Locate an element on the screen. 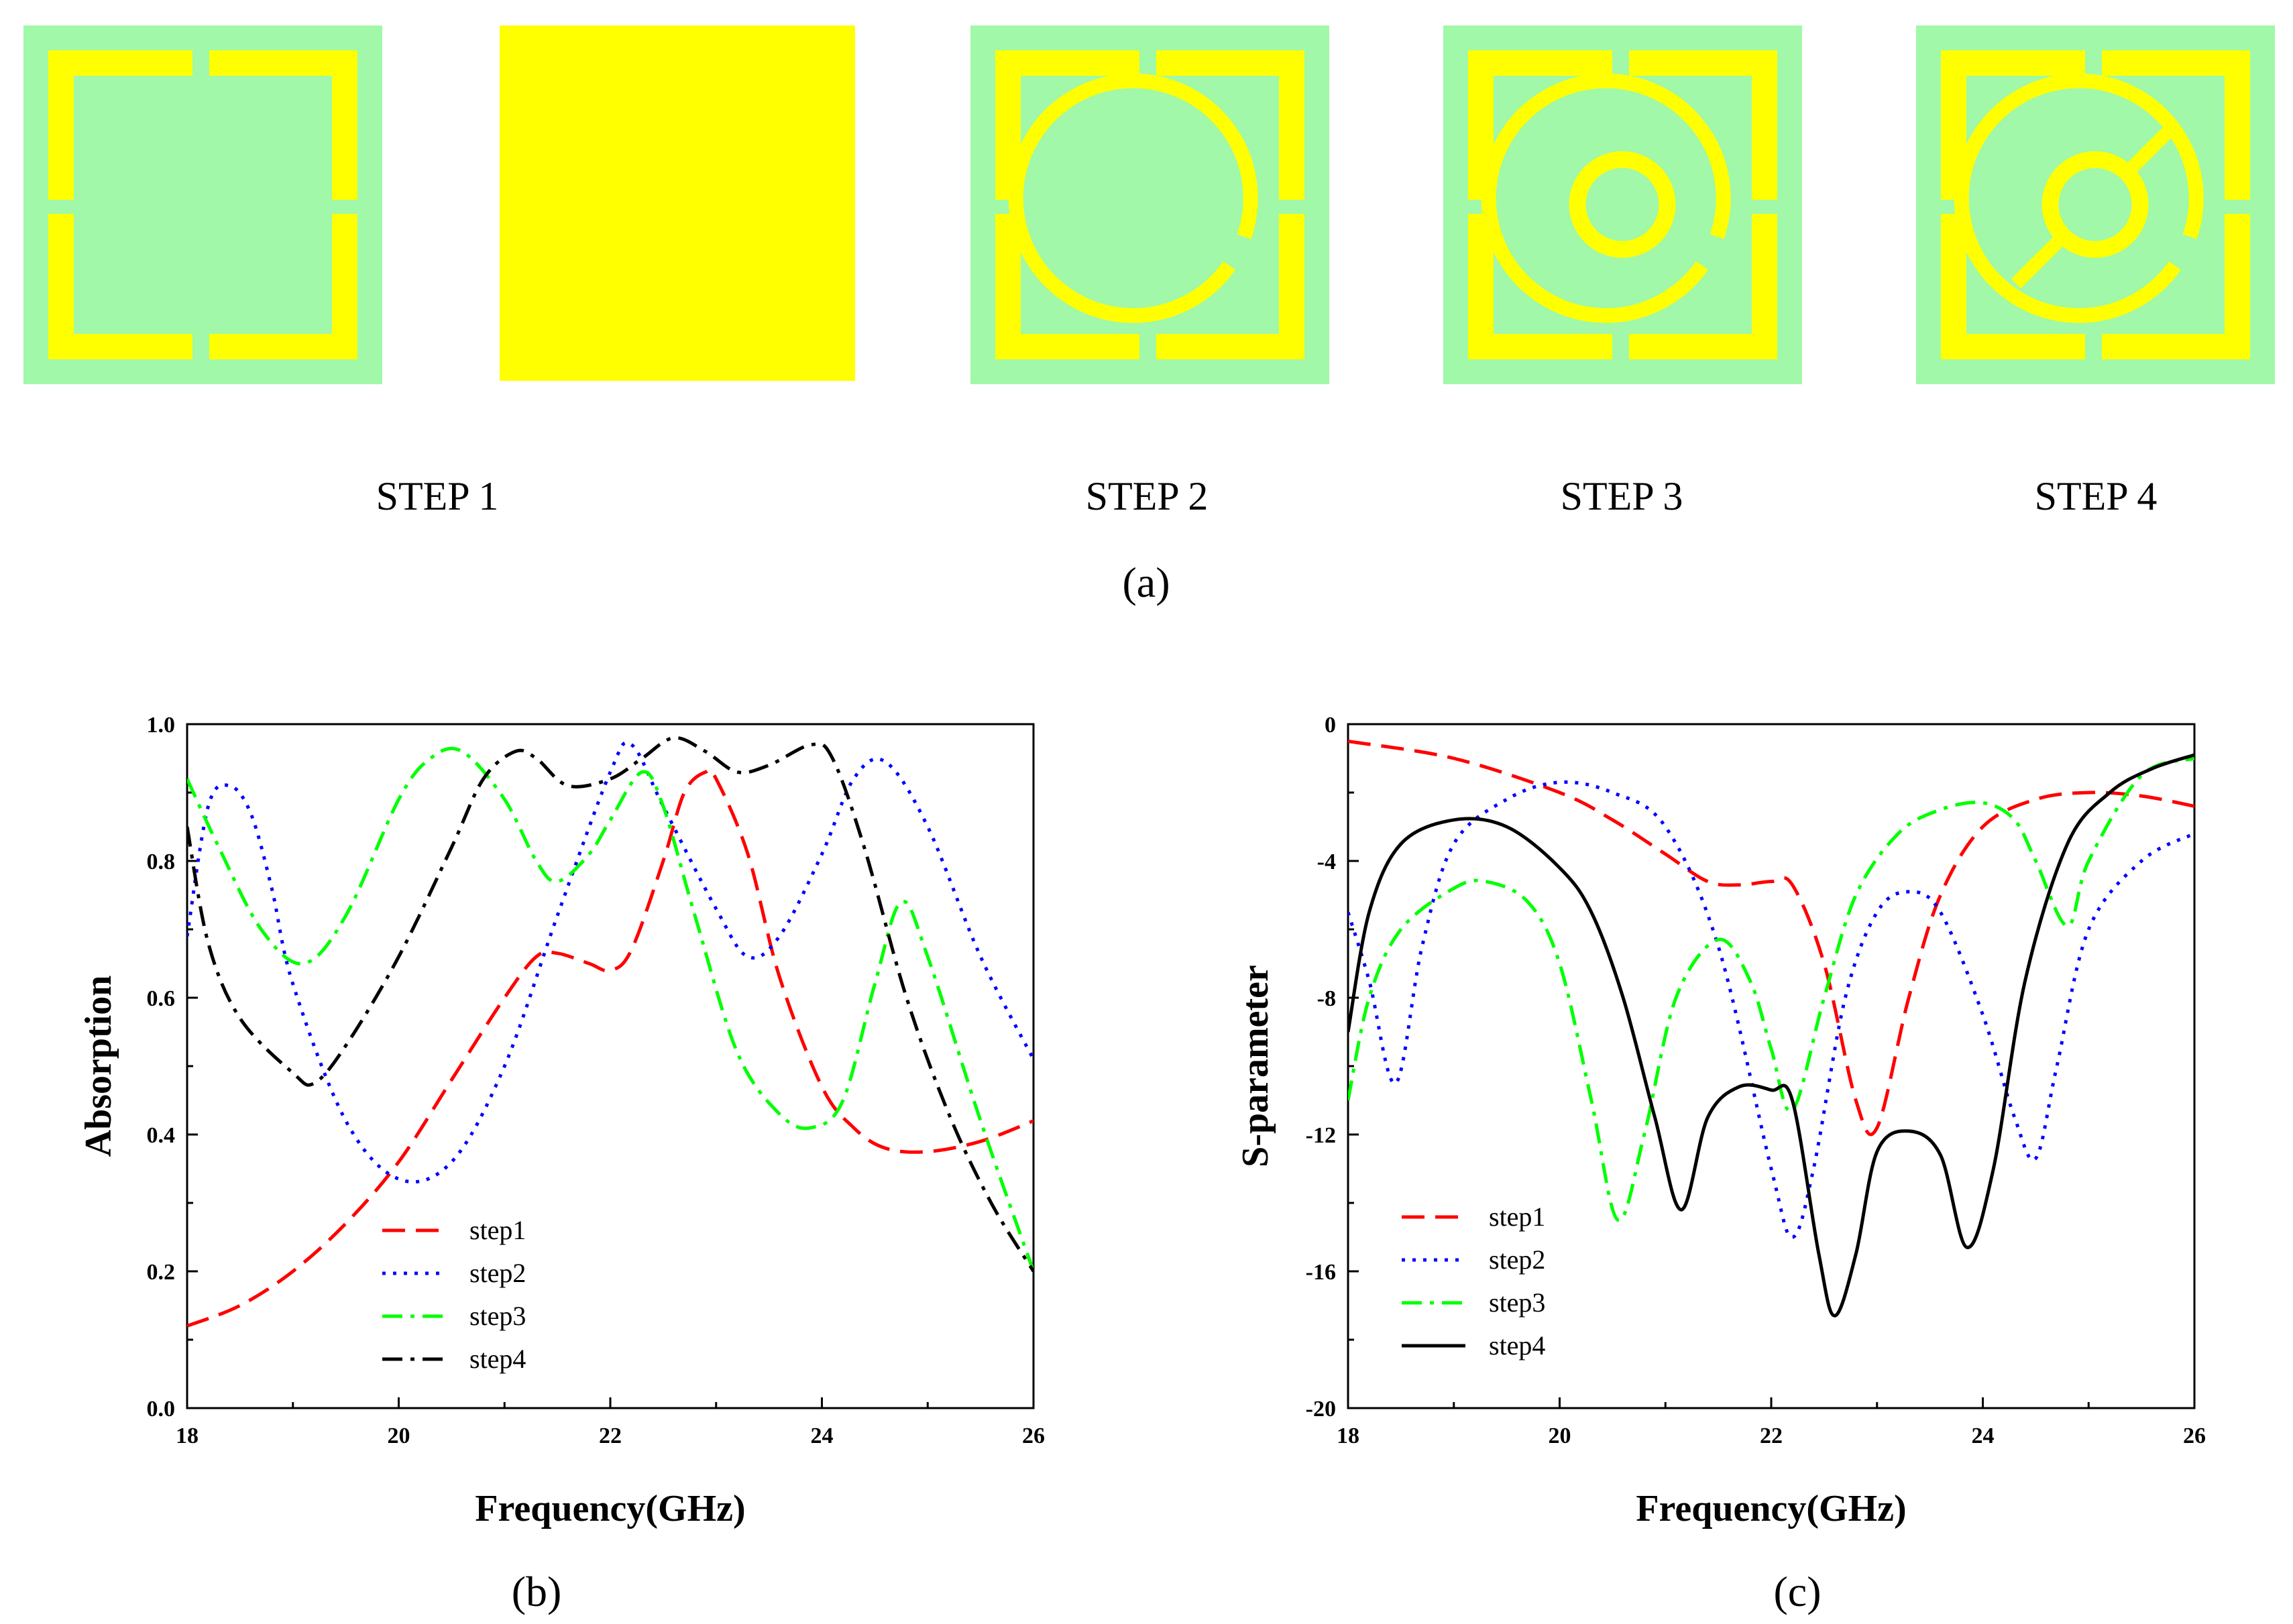 The width and height of the screenshot is (2293, 1624). y-tick-label-b: 0.2 is located at coordinates (161, 1272).